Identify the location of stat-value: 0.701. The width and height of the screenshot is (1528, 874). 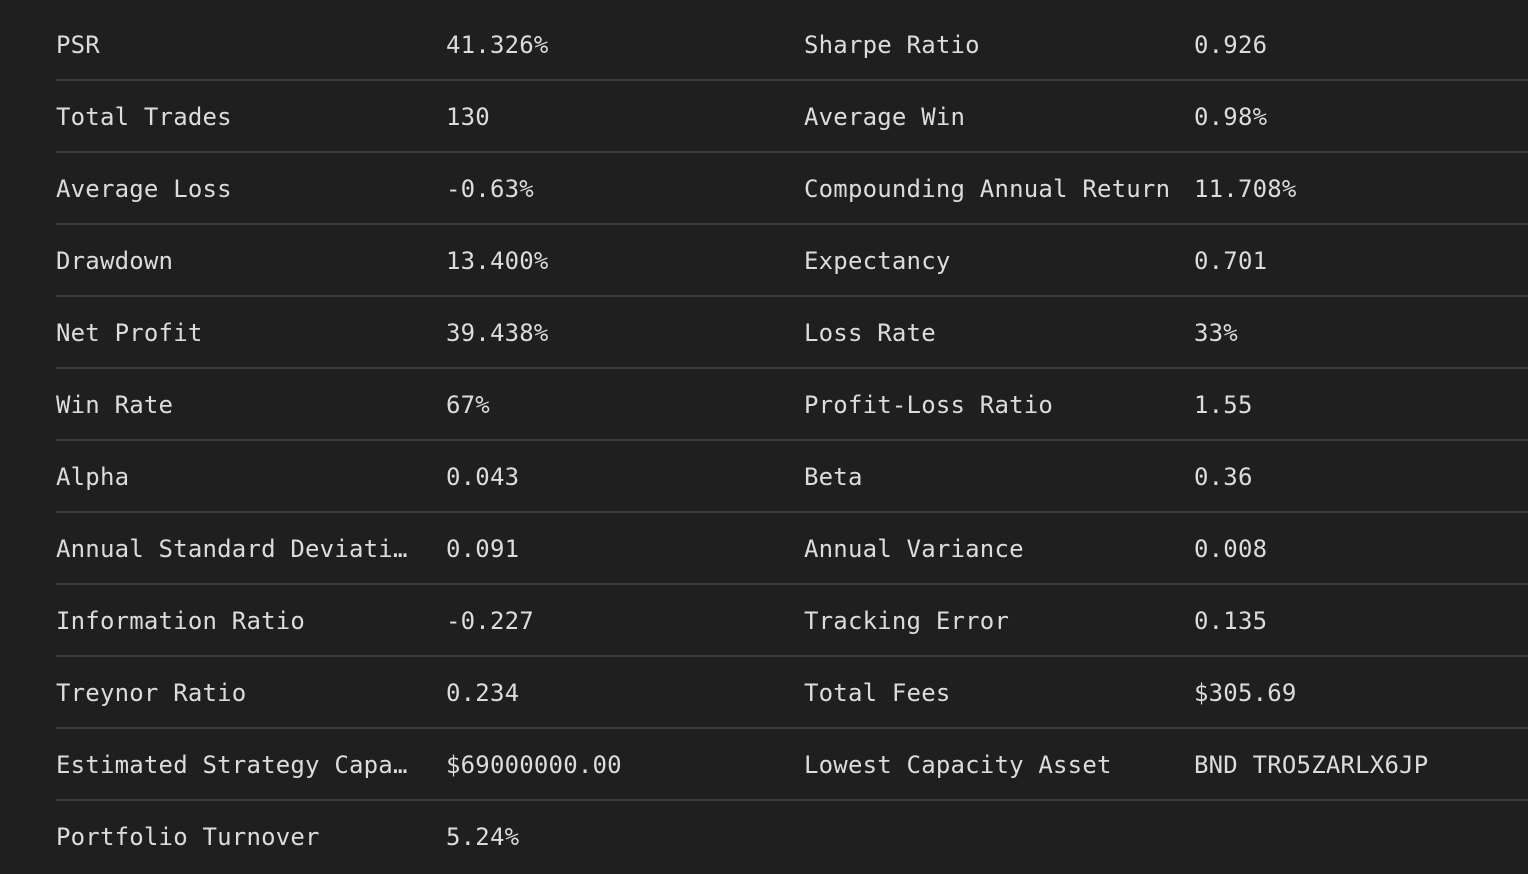
(1231, 261).